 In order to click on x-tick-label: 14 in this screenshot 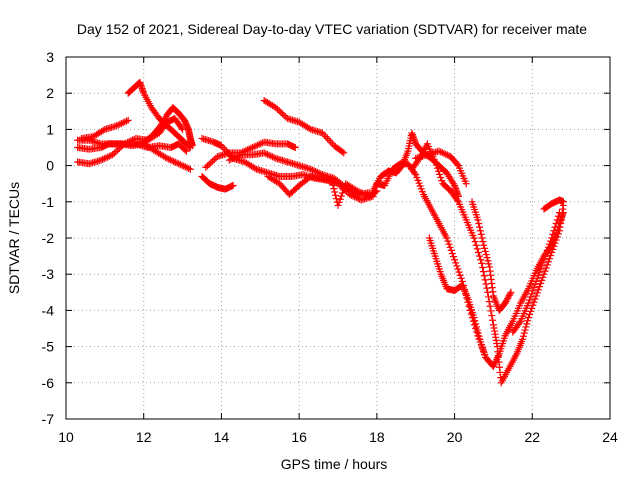, I will do `click(222, 437)`.